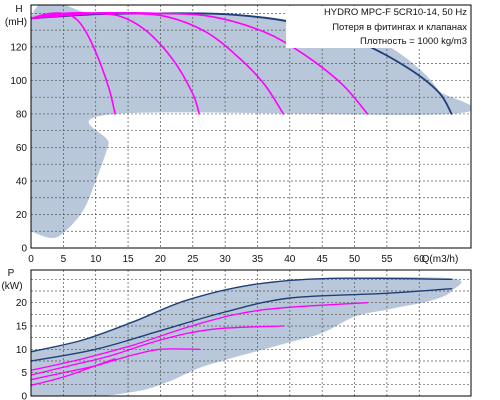 The height and width of the screenshot is (400, 500). Describe the element at coordinates (18, 9) in the screenshot. I see `head-axis-label: H` at that location.